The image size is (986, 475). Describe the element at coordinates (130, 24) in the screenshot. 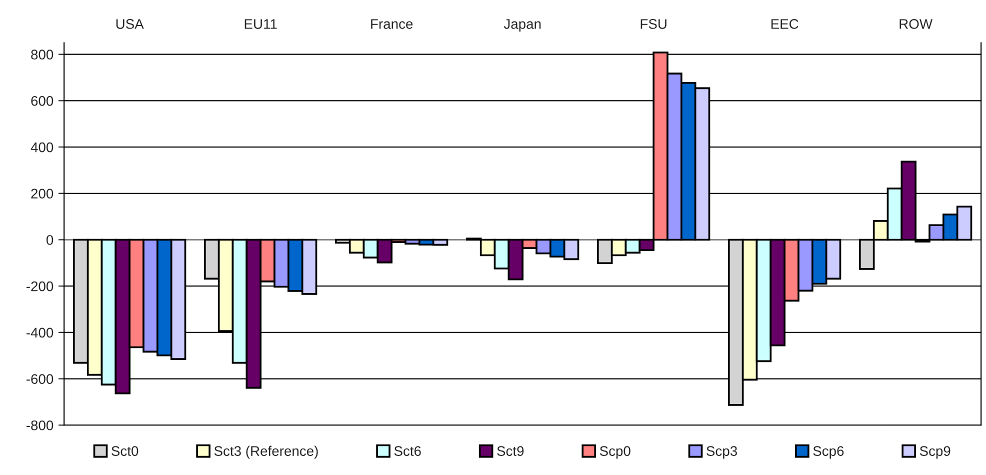

I see `x-tick-label: USA` at that location.